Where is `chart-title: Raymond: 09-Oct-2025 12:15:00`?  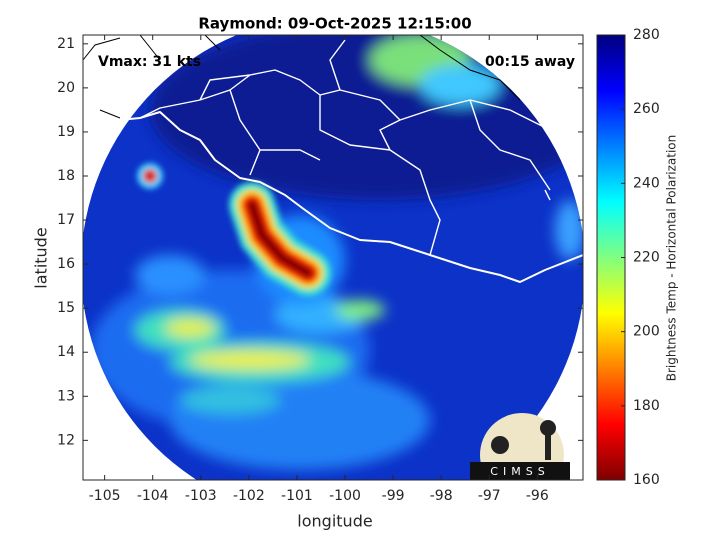
chart-title: Raymond: 09-Oct-2025 12:15:00 is located at coordinates (334, 24).